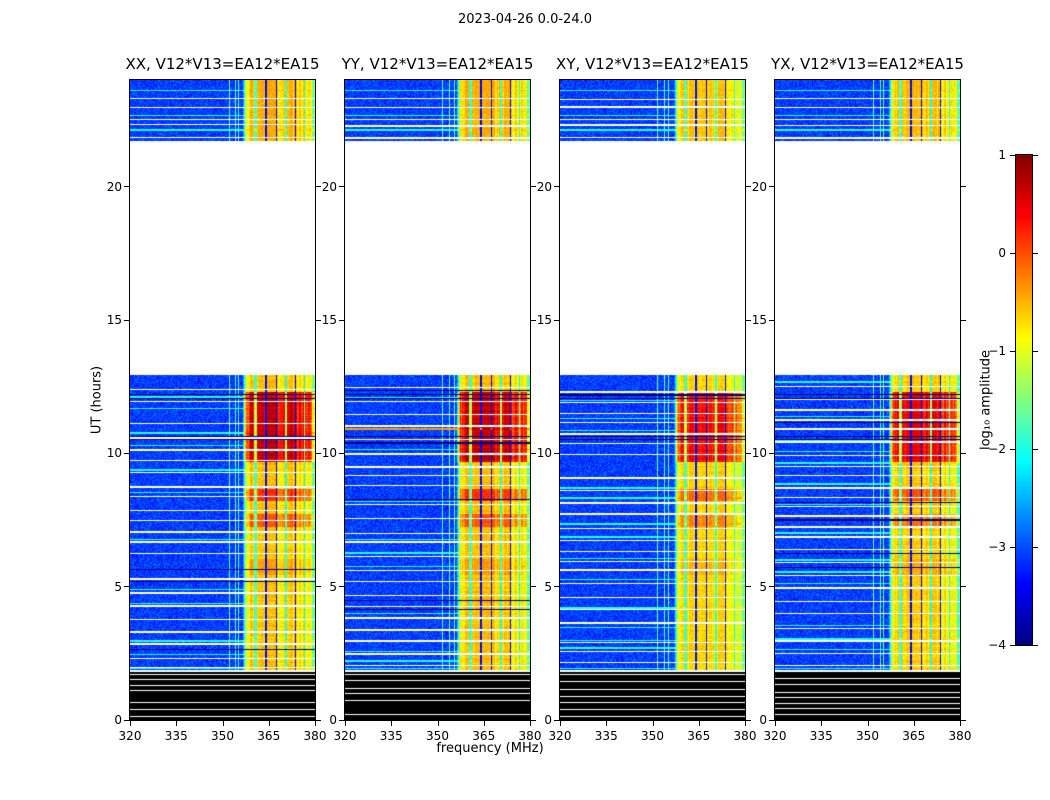  What do you see at coordinates (1024, 400) in the screenshot?
I see `colorbar-gradient` at bounding box center [1024, 400].